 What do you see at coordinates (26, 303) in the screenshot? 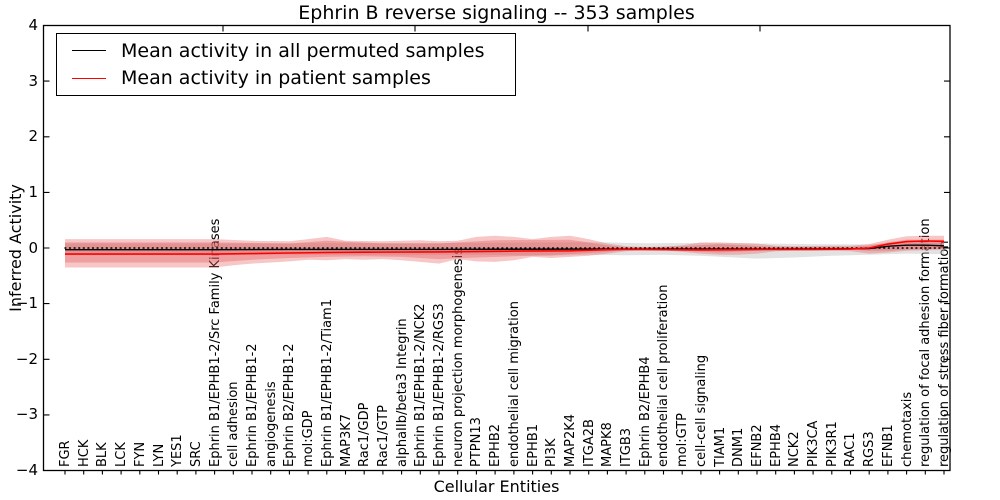
I see `y-tick-label: −1` at bounding box center [26, 303].